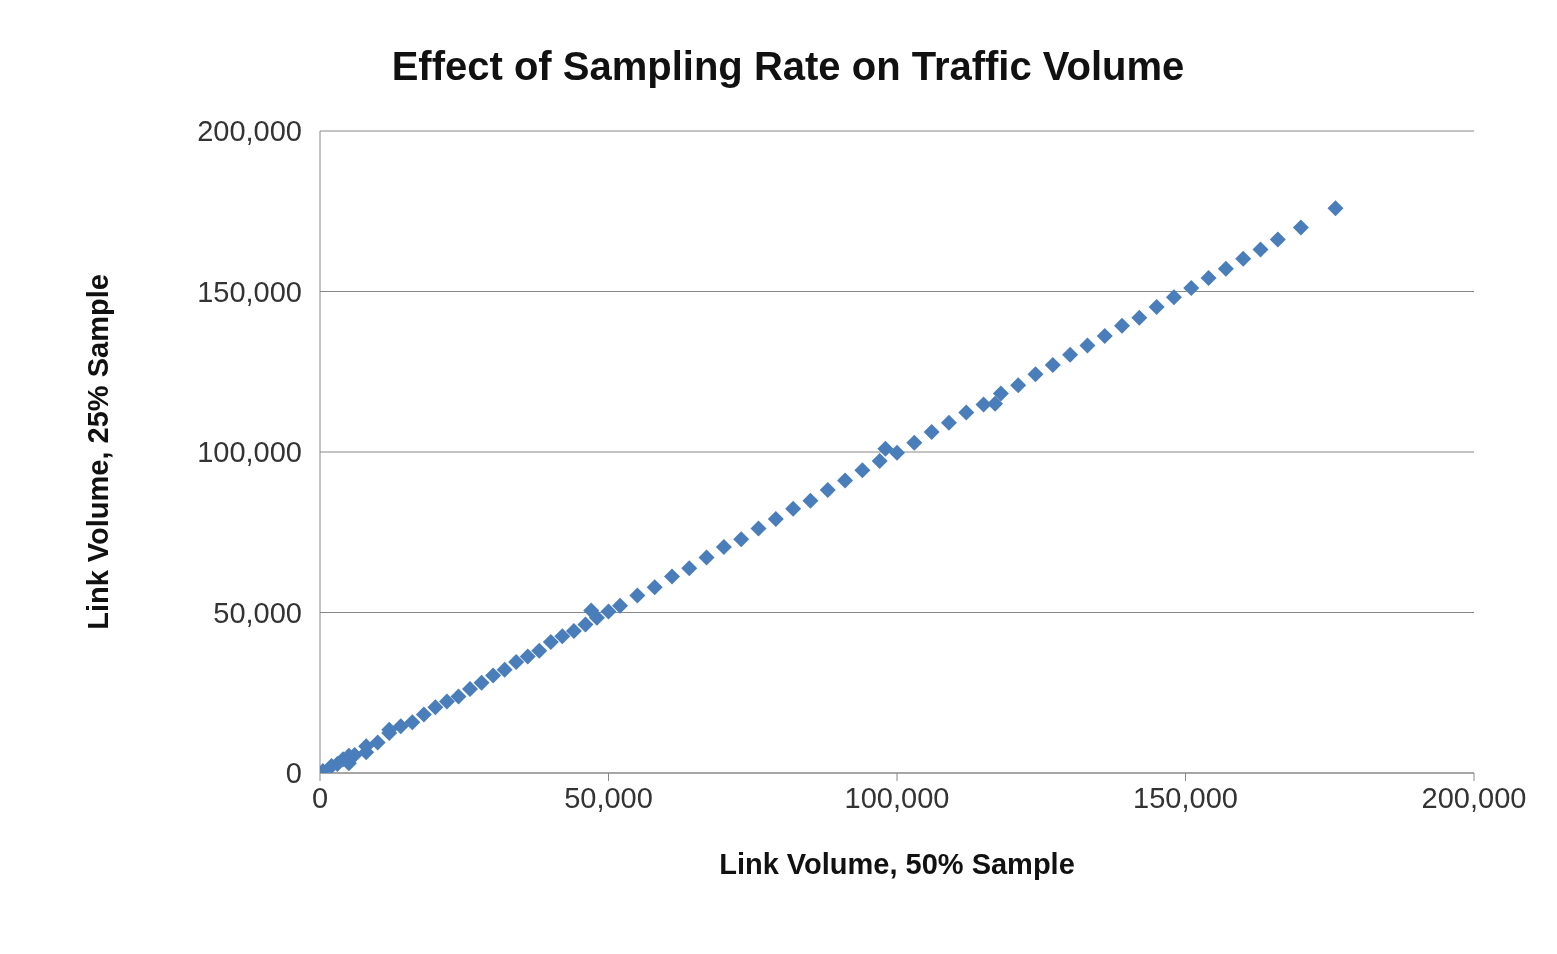 This screenshot has width=1557, height=954. I want to click on chart-title: Effect of Sampling Rate on Traffic Volume, so click(788, 66).